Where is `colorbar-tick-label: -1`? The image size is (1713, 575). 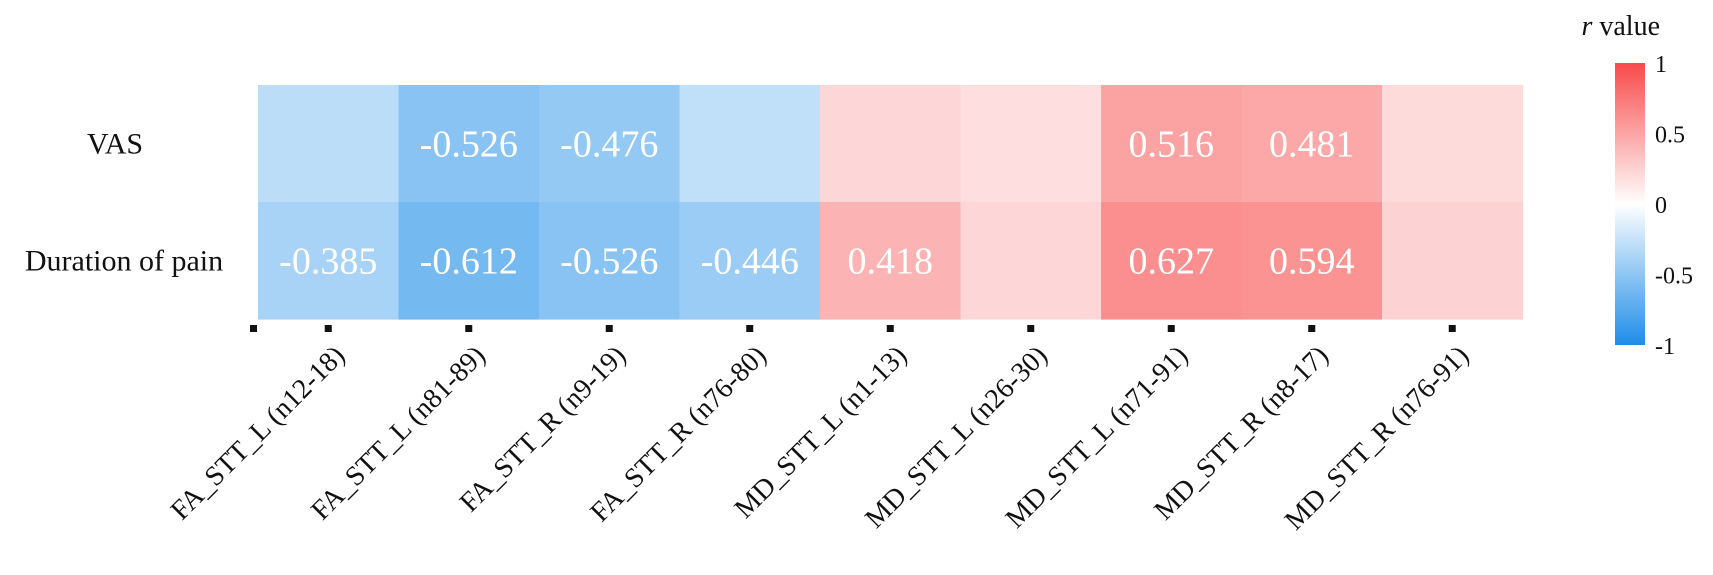
colorbar-tick-label: -1 is located at coordinates (1665, 347).